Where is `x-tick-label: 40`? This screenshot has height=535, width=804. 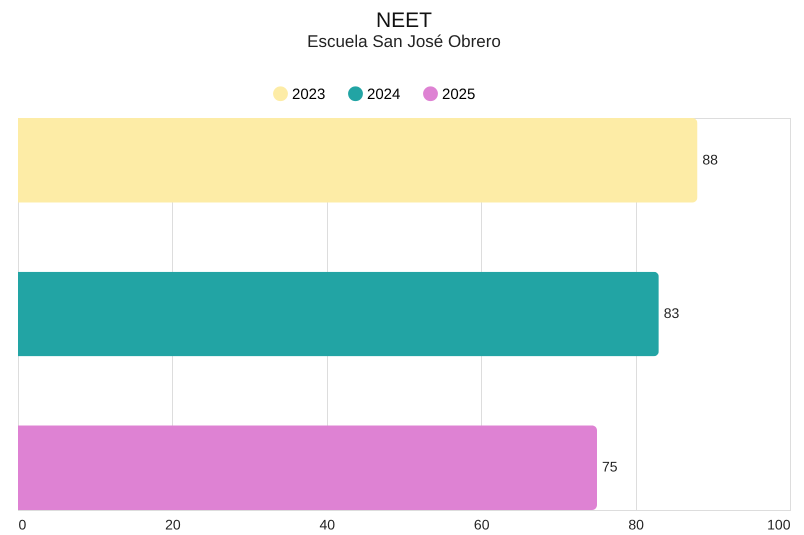
x-tick-label: 40 is located at coordinates (328, 524).